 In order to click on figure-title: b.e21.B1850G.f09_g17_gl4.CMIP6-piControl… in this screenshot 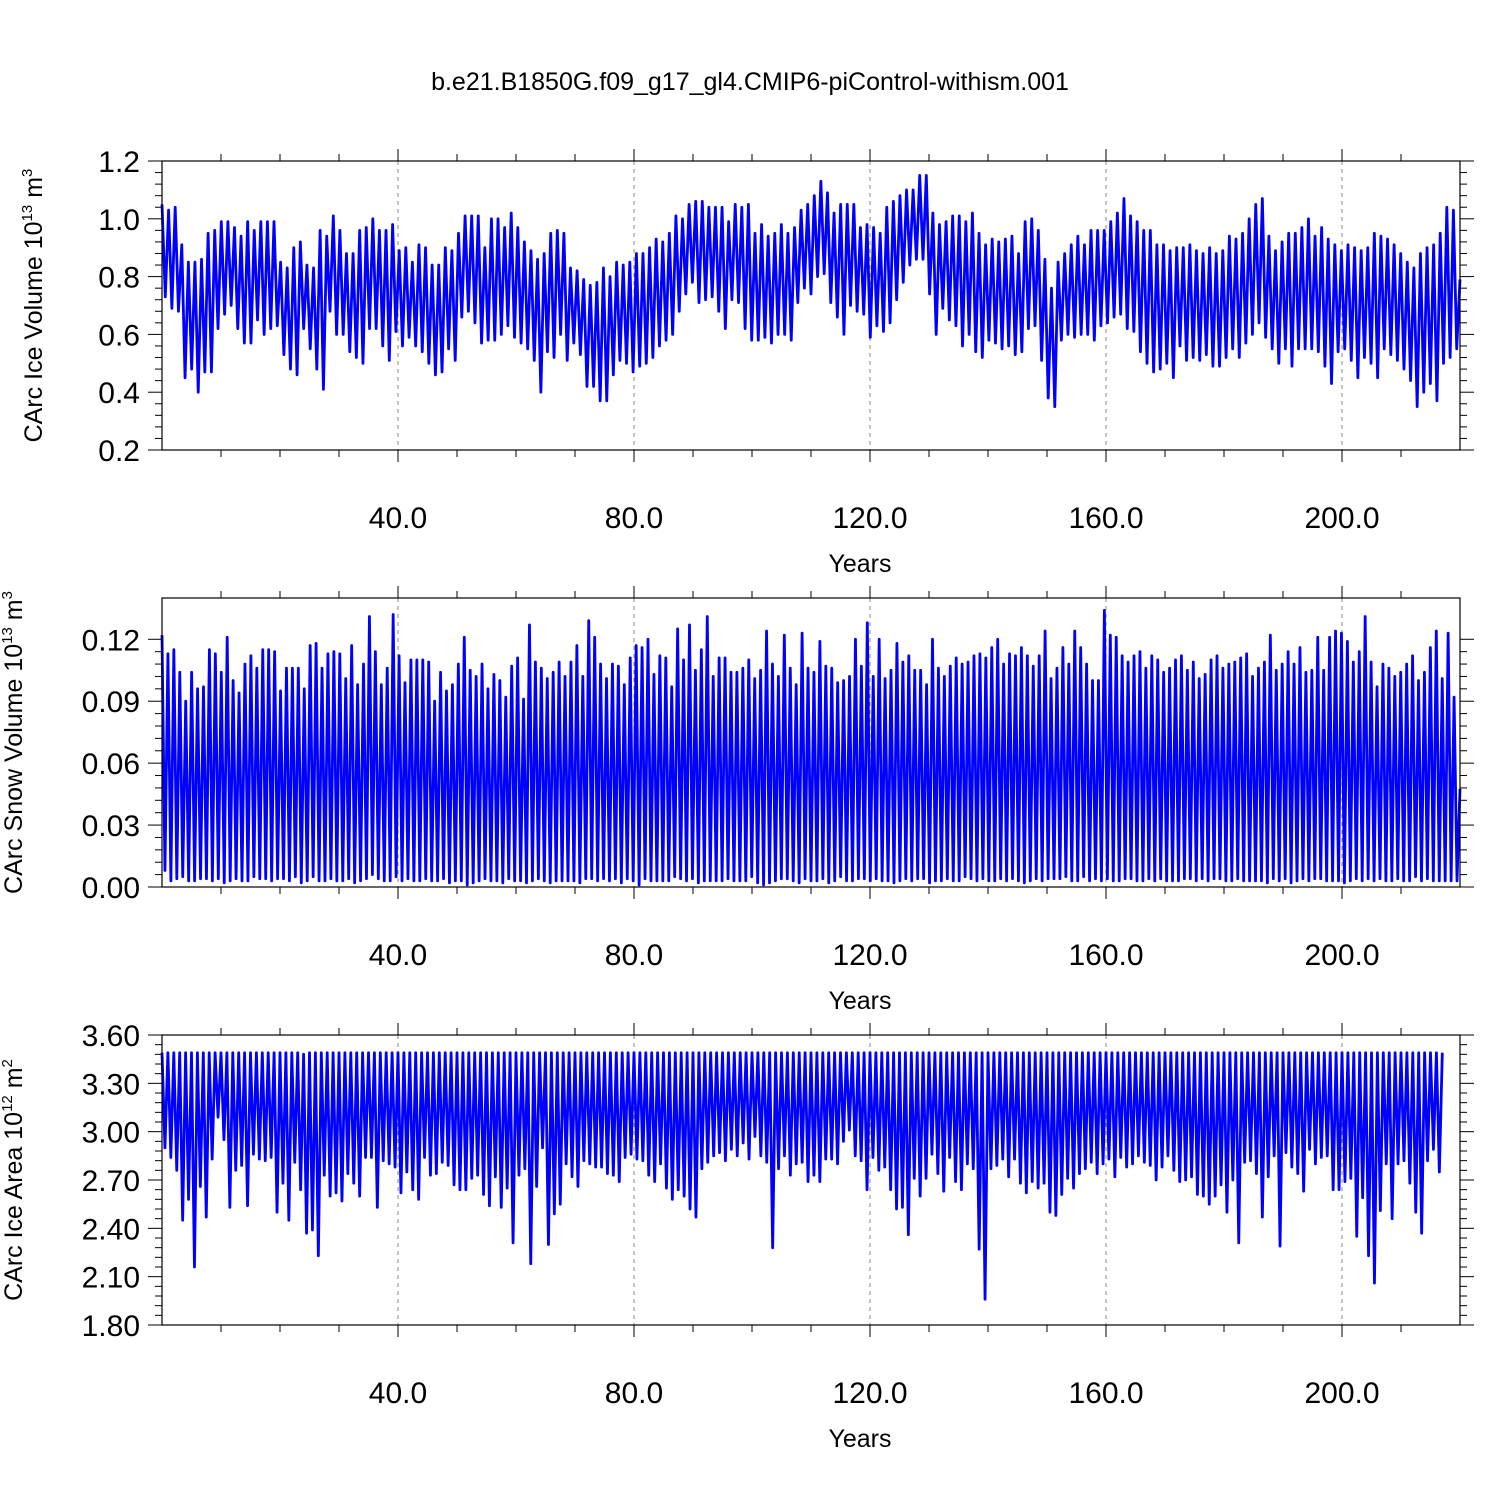, I will do `click(750, 82)`.